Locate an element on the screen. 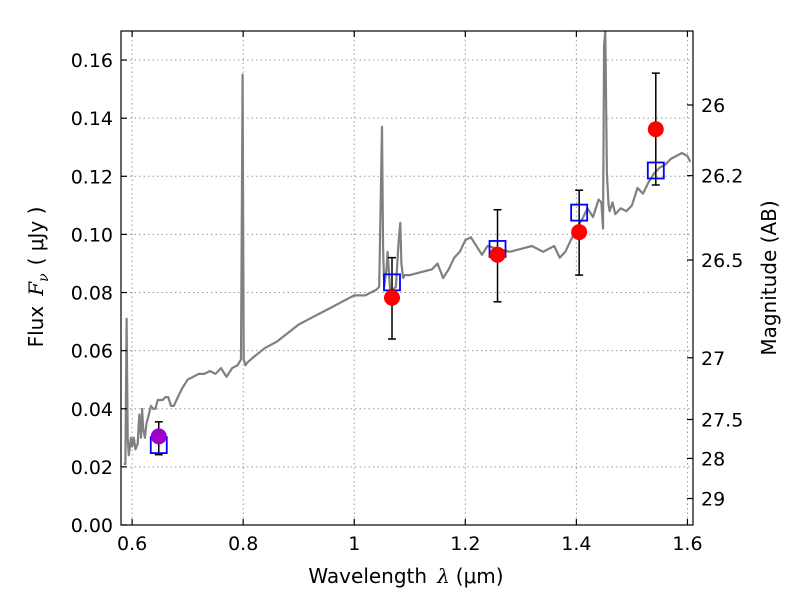 This screenshot has width=800, height=600. y-tick-label: 0.04 is located at coordinates (92, 410).